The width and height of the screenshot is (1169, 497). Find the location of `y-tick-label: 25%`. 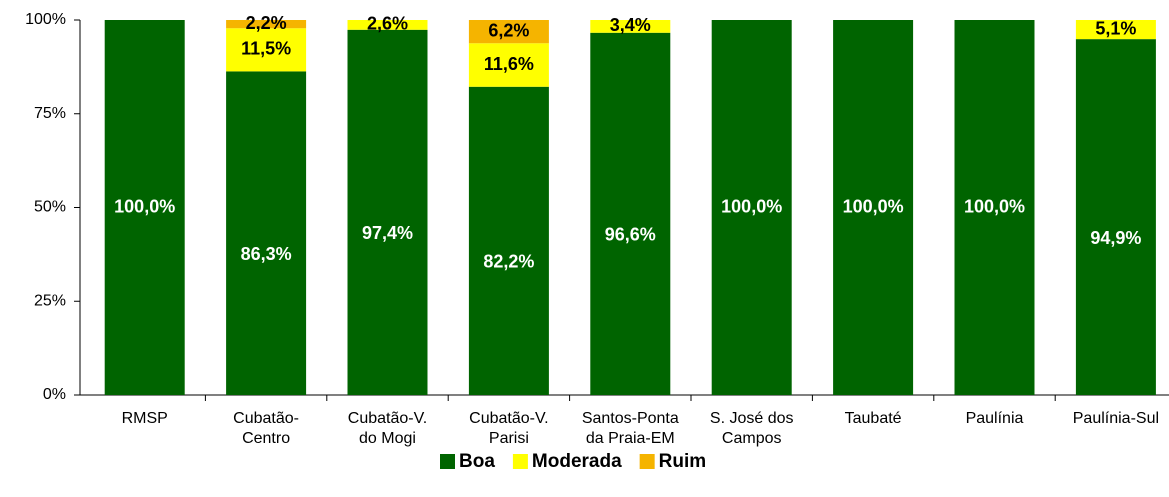

y-tick-label: 25% is located at coordinates (50, 300).